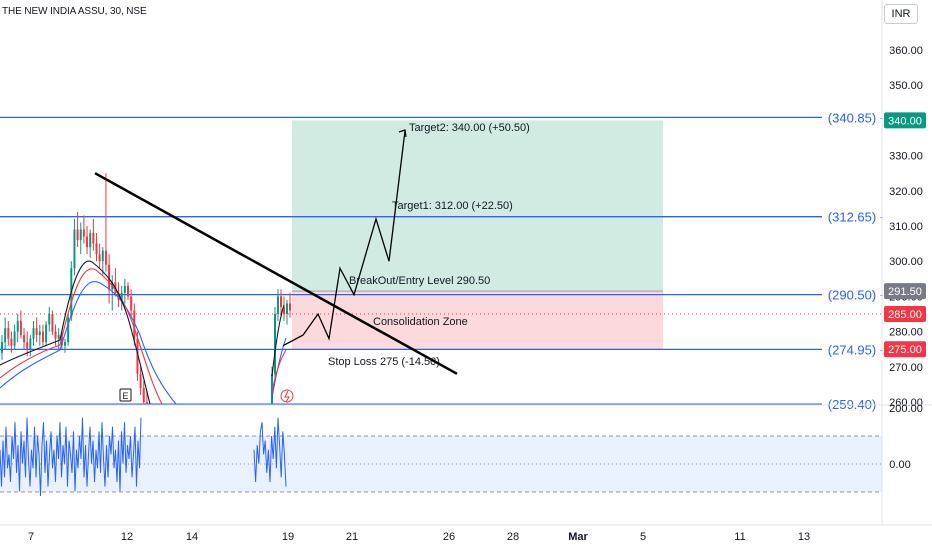  Describe the element at coordinates (384, 362) in the screenshot. I see `stop-loss-annotation: Stop Loss 275 (-14.50)` at that location.